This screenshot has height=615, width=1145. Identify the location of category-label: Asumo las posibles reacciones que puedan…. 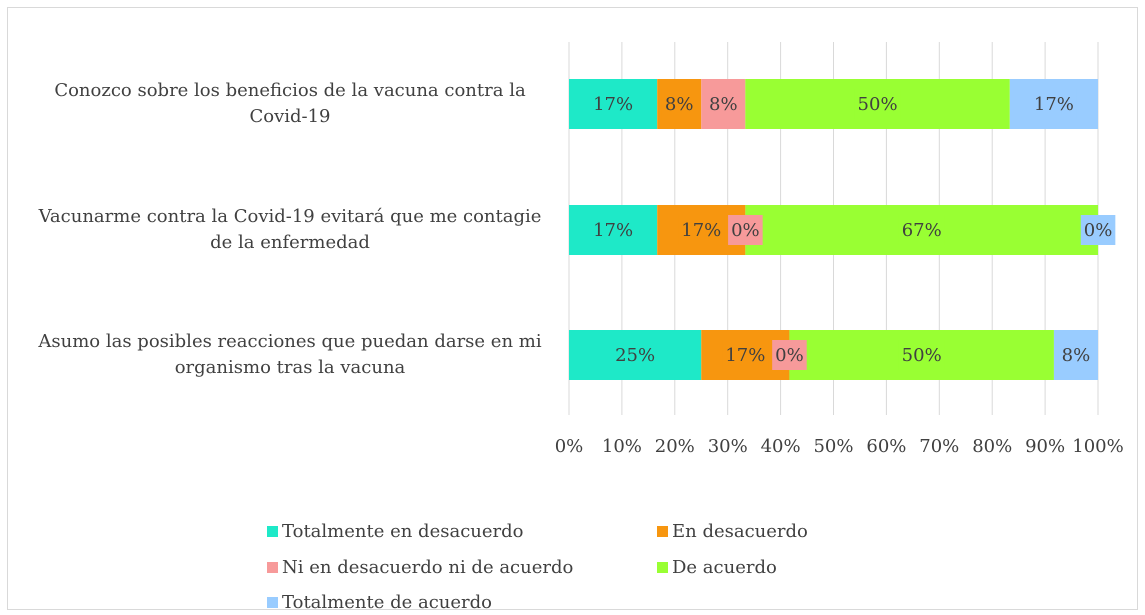
(290, 354).